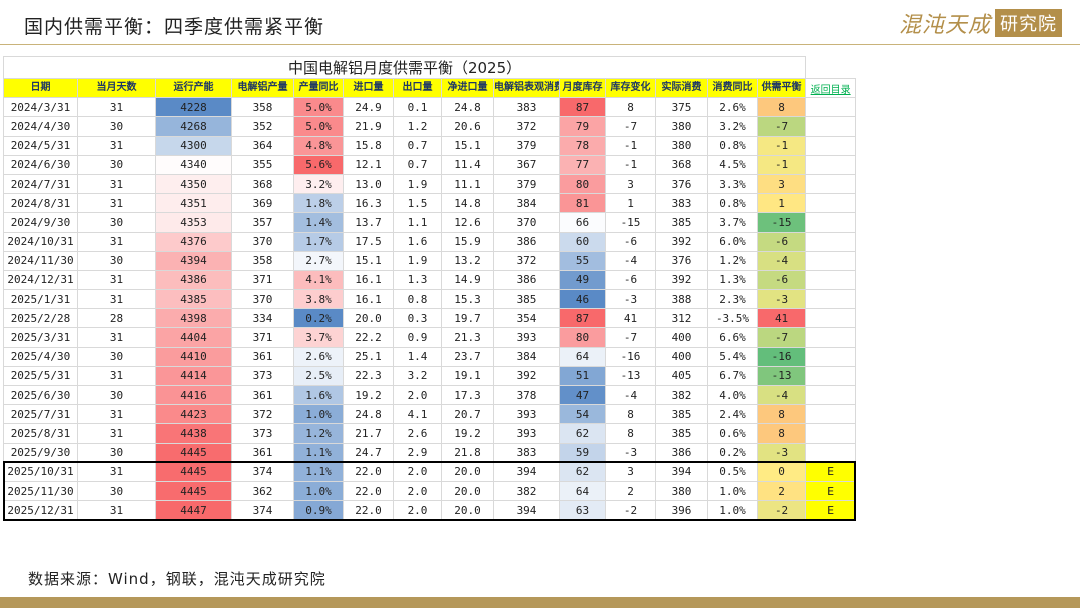 The width and height of the screenshot is (1080, 608). I want to click on table-title-row: 中国电解铝月度供需平衡（2025）, so click(429, 67).